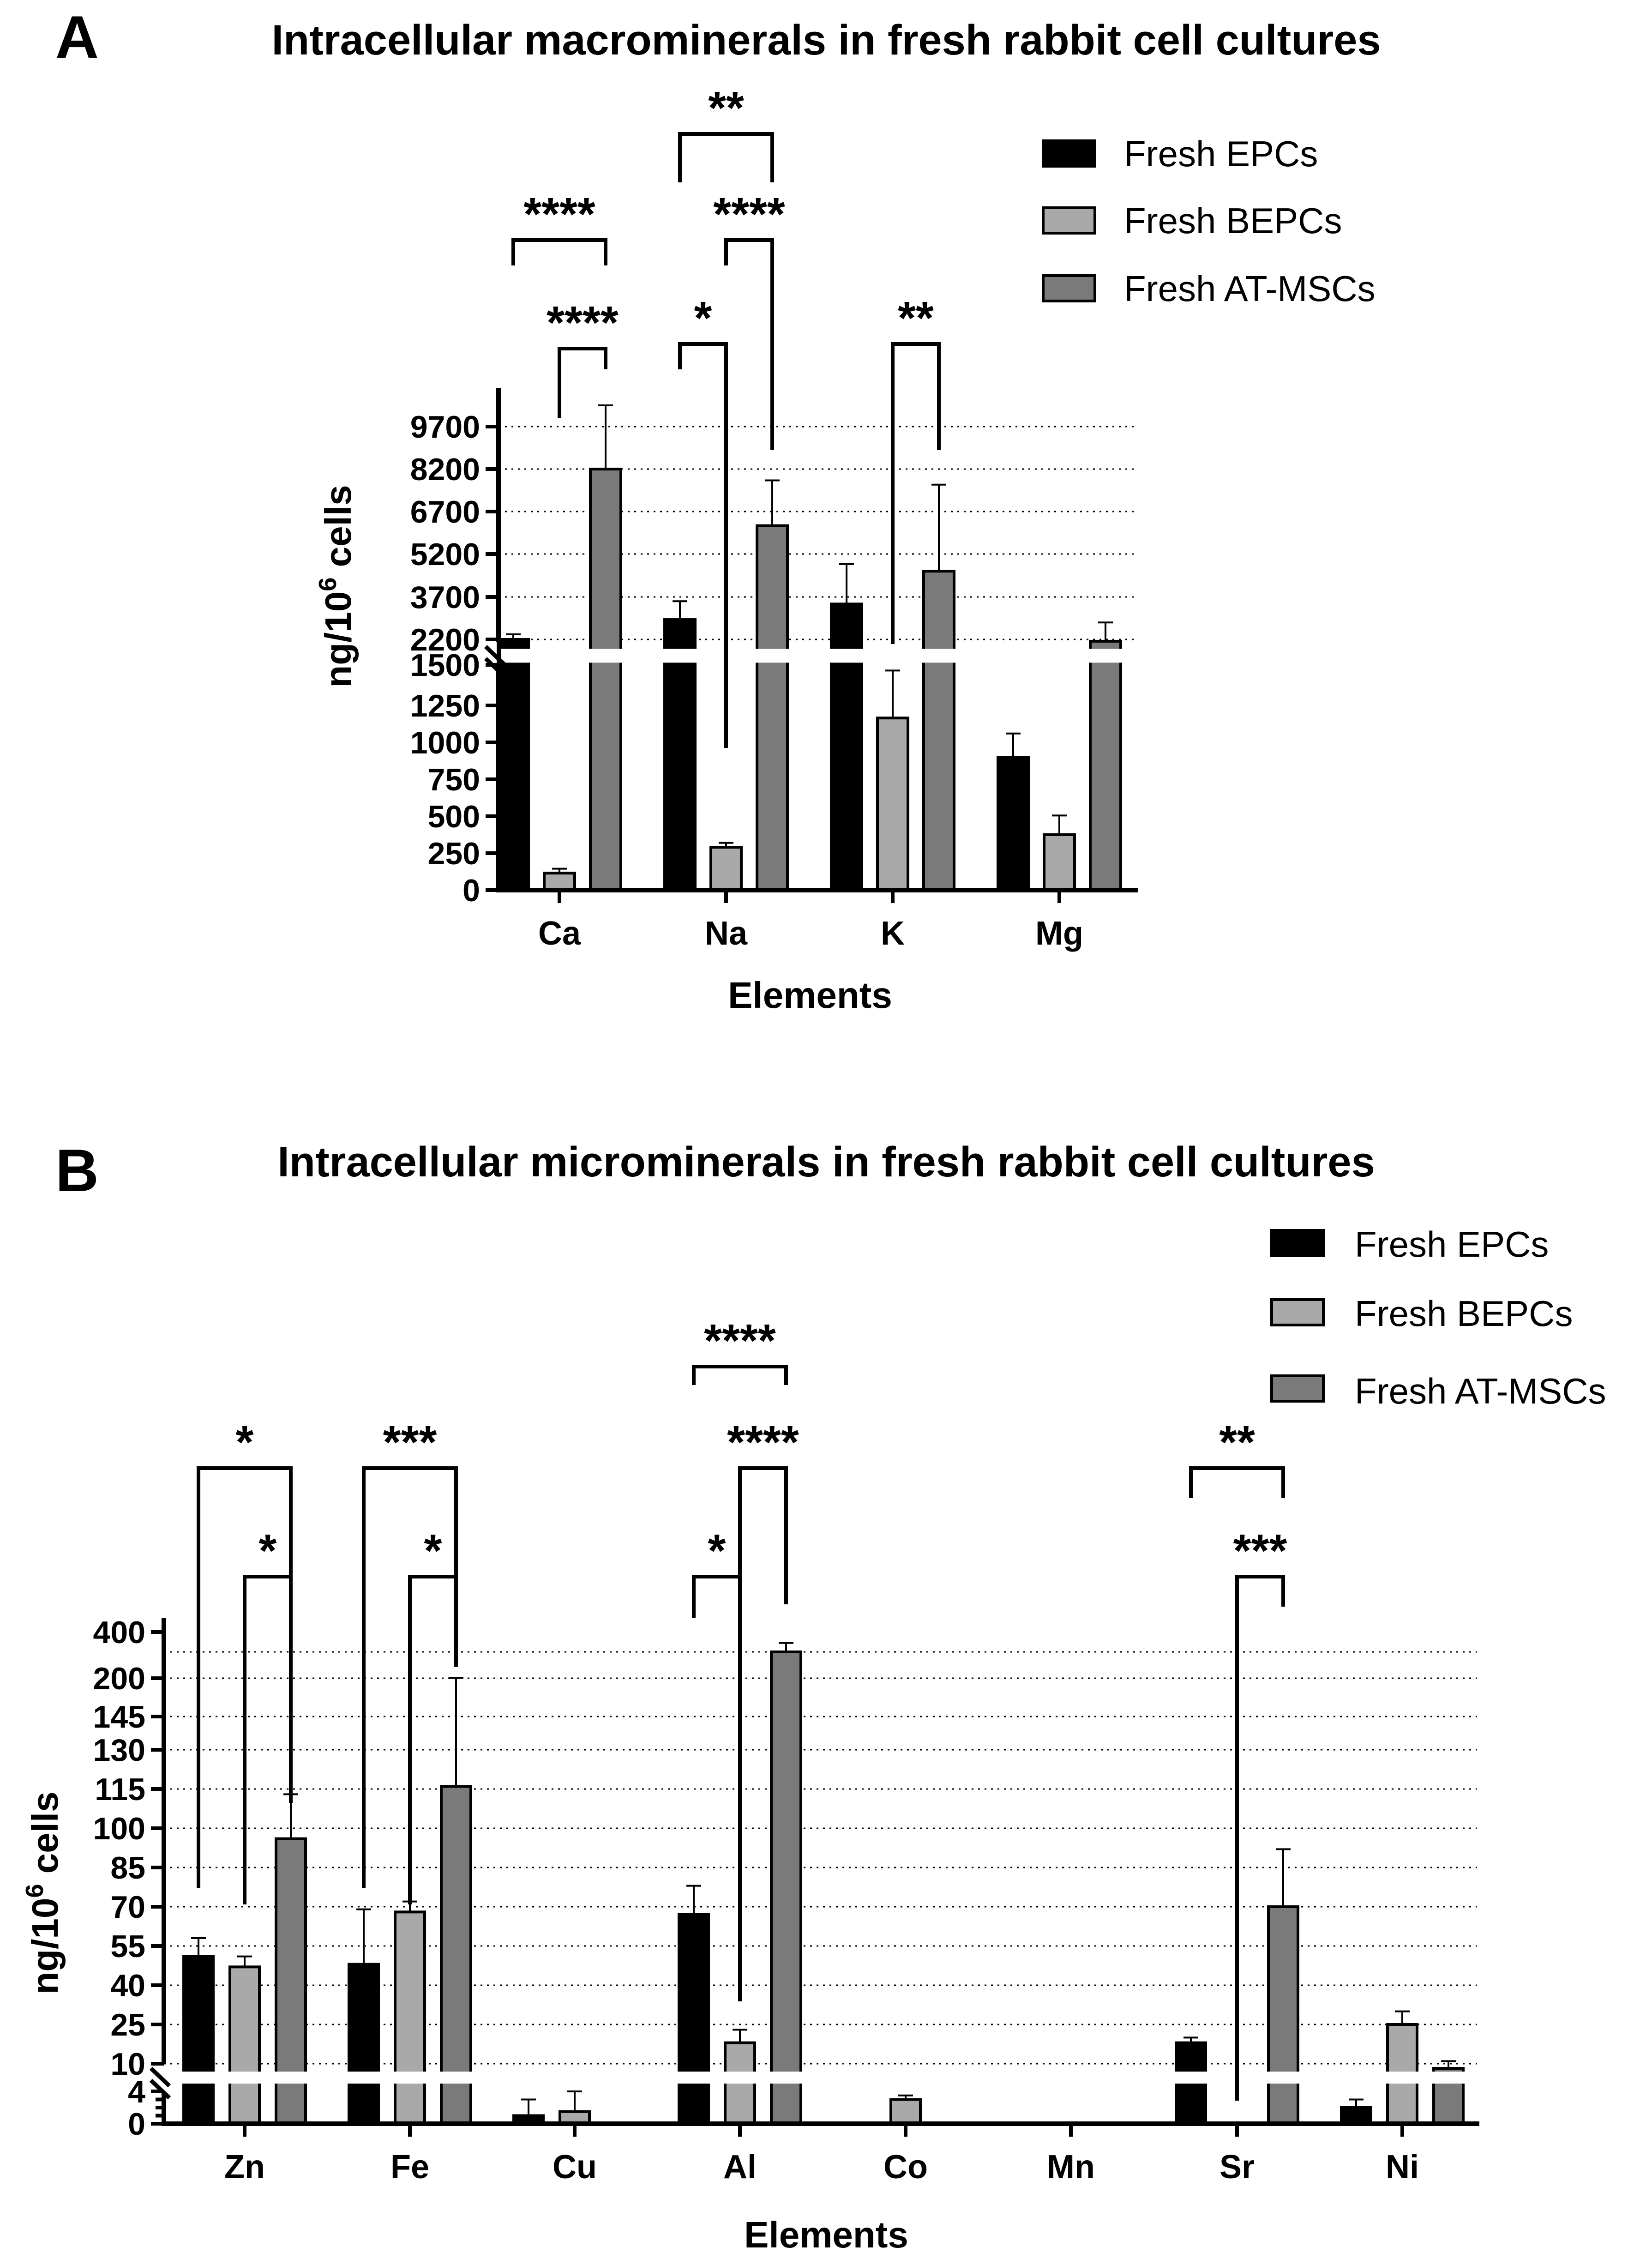 This screenshot has width=1652, height=2259. Describe the element at coordinates (1069, 288) in the screenshot. I see `legend-a-swatch-atmscs` at that location.